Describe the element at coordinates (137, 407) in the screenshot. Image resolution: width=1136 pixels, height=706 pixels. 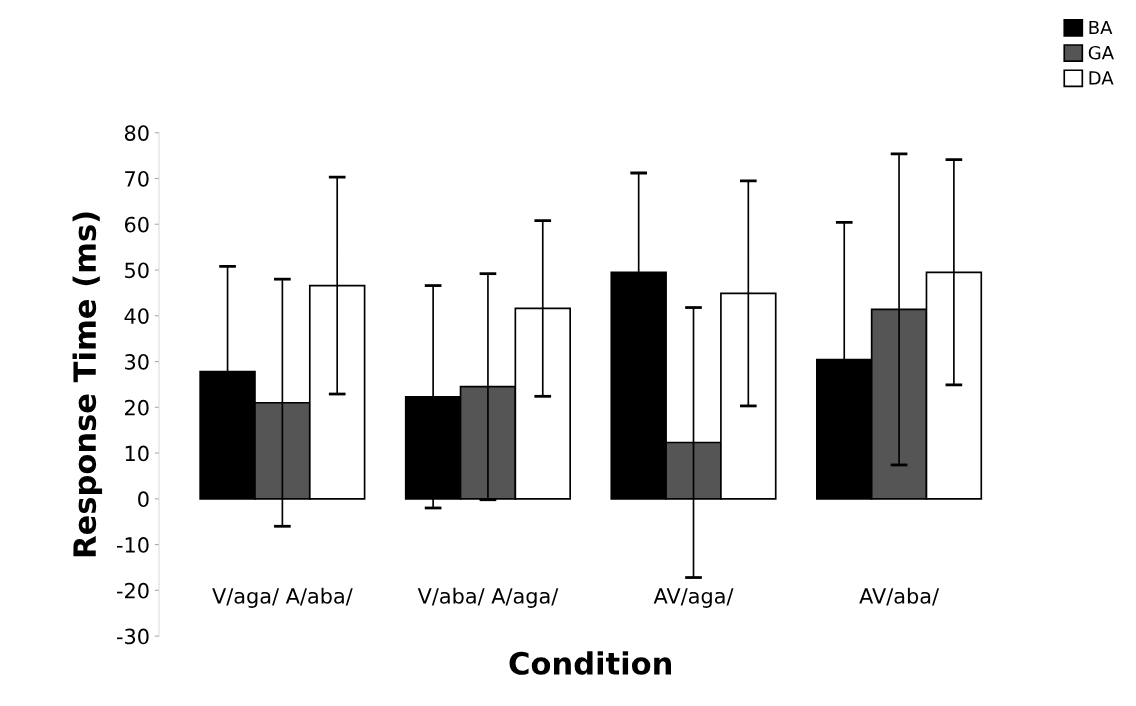
I see `y-tick-label: 20` at that location.